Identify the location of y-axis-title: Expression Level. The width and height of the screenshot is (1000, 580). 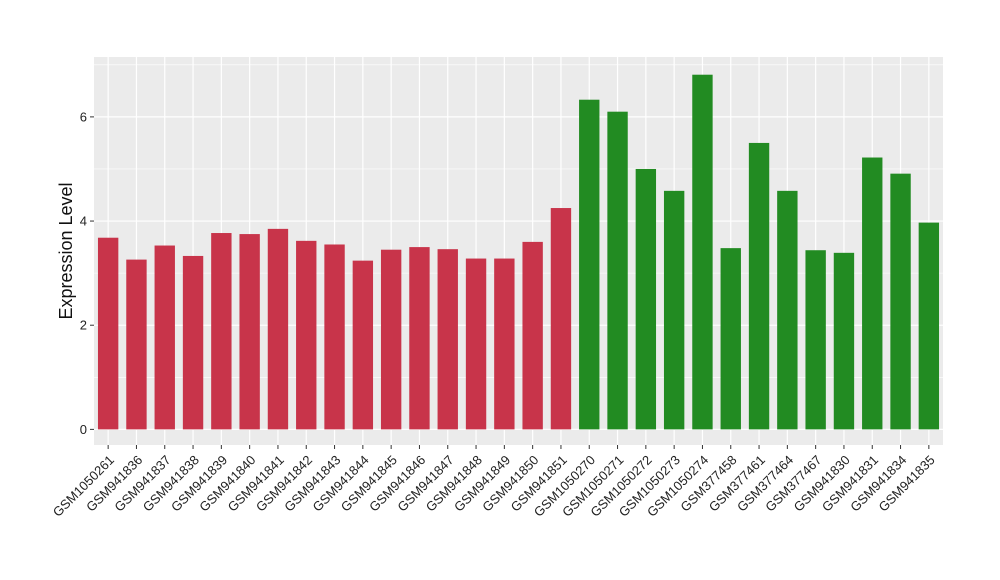
(66, 250).